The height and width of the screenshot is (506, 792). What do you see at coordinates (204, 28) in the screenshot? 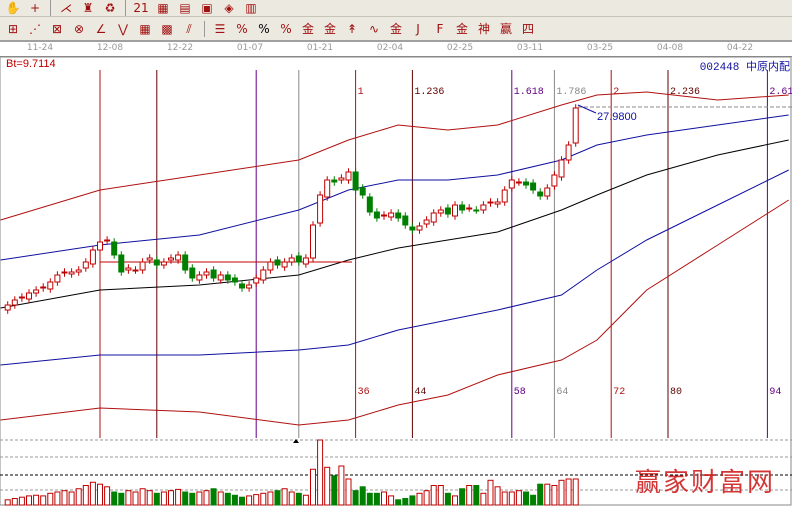
I see `toolbar-separator` at bounding box center [204, 28].